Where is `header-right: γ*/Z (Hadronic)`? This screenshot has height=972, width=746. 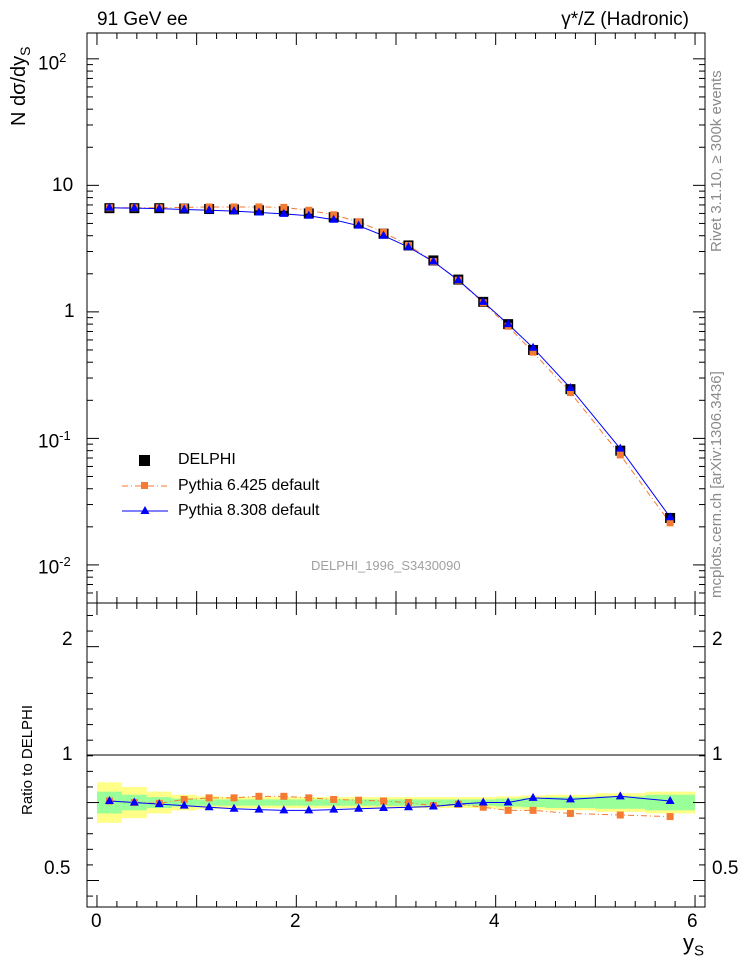
header-right: γ*/Z (Hadronic) is located at coordinates (625, 19).